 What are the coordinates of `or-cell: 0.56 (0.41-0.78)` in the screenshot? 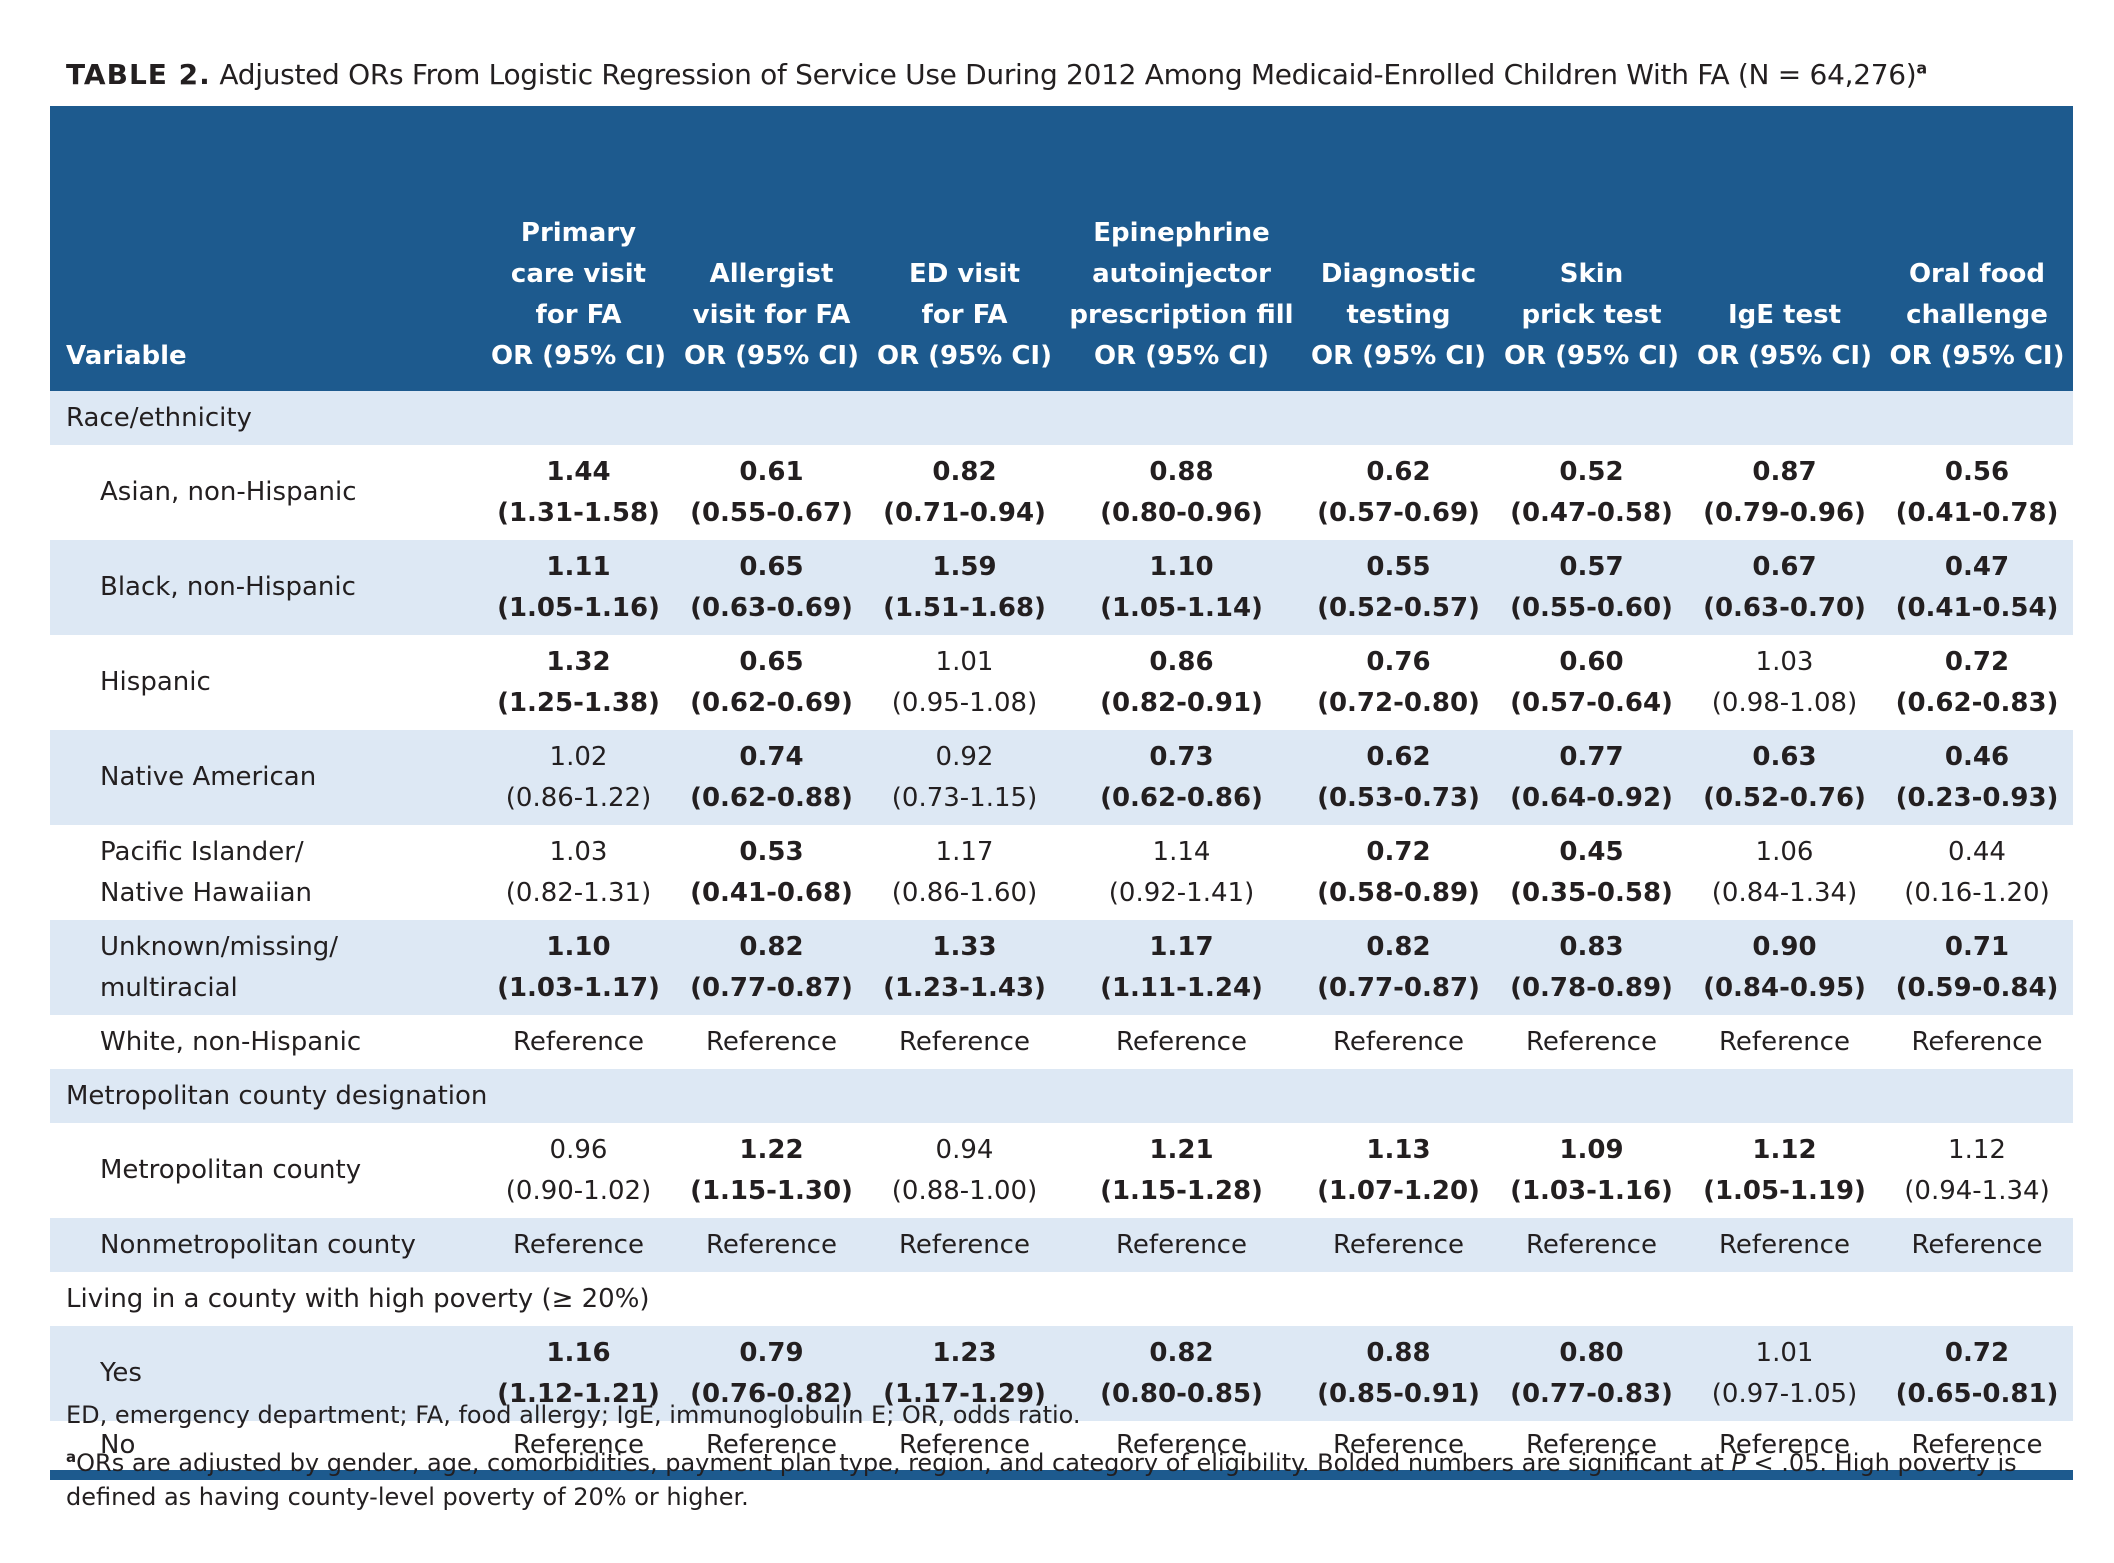 It's located at (1977, 492).